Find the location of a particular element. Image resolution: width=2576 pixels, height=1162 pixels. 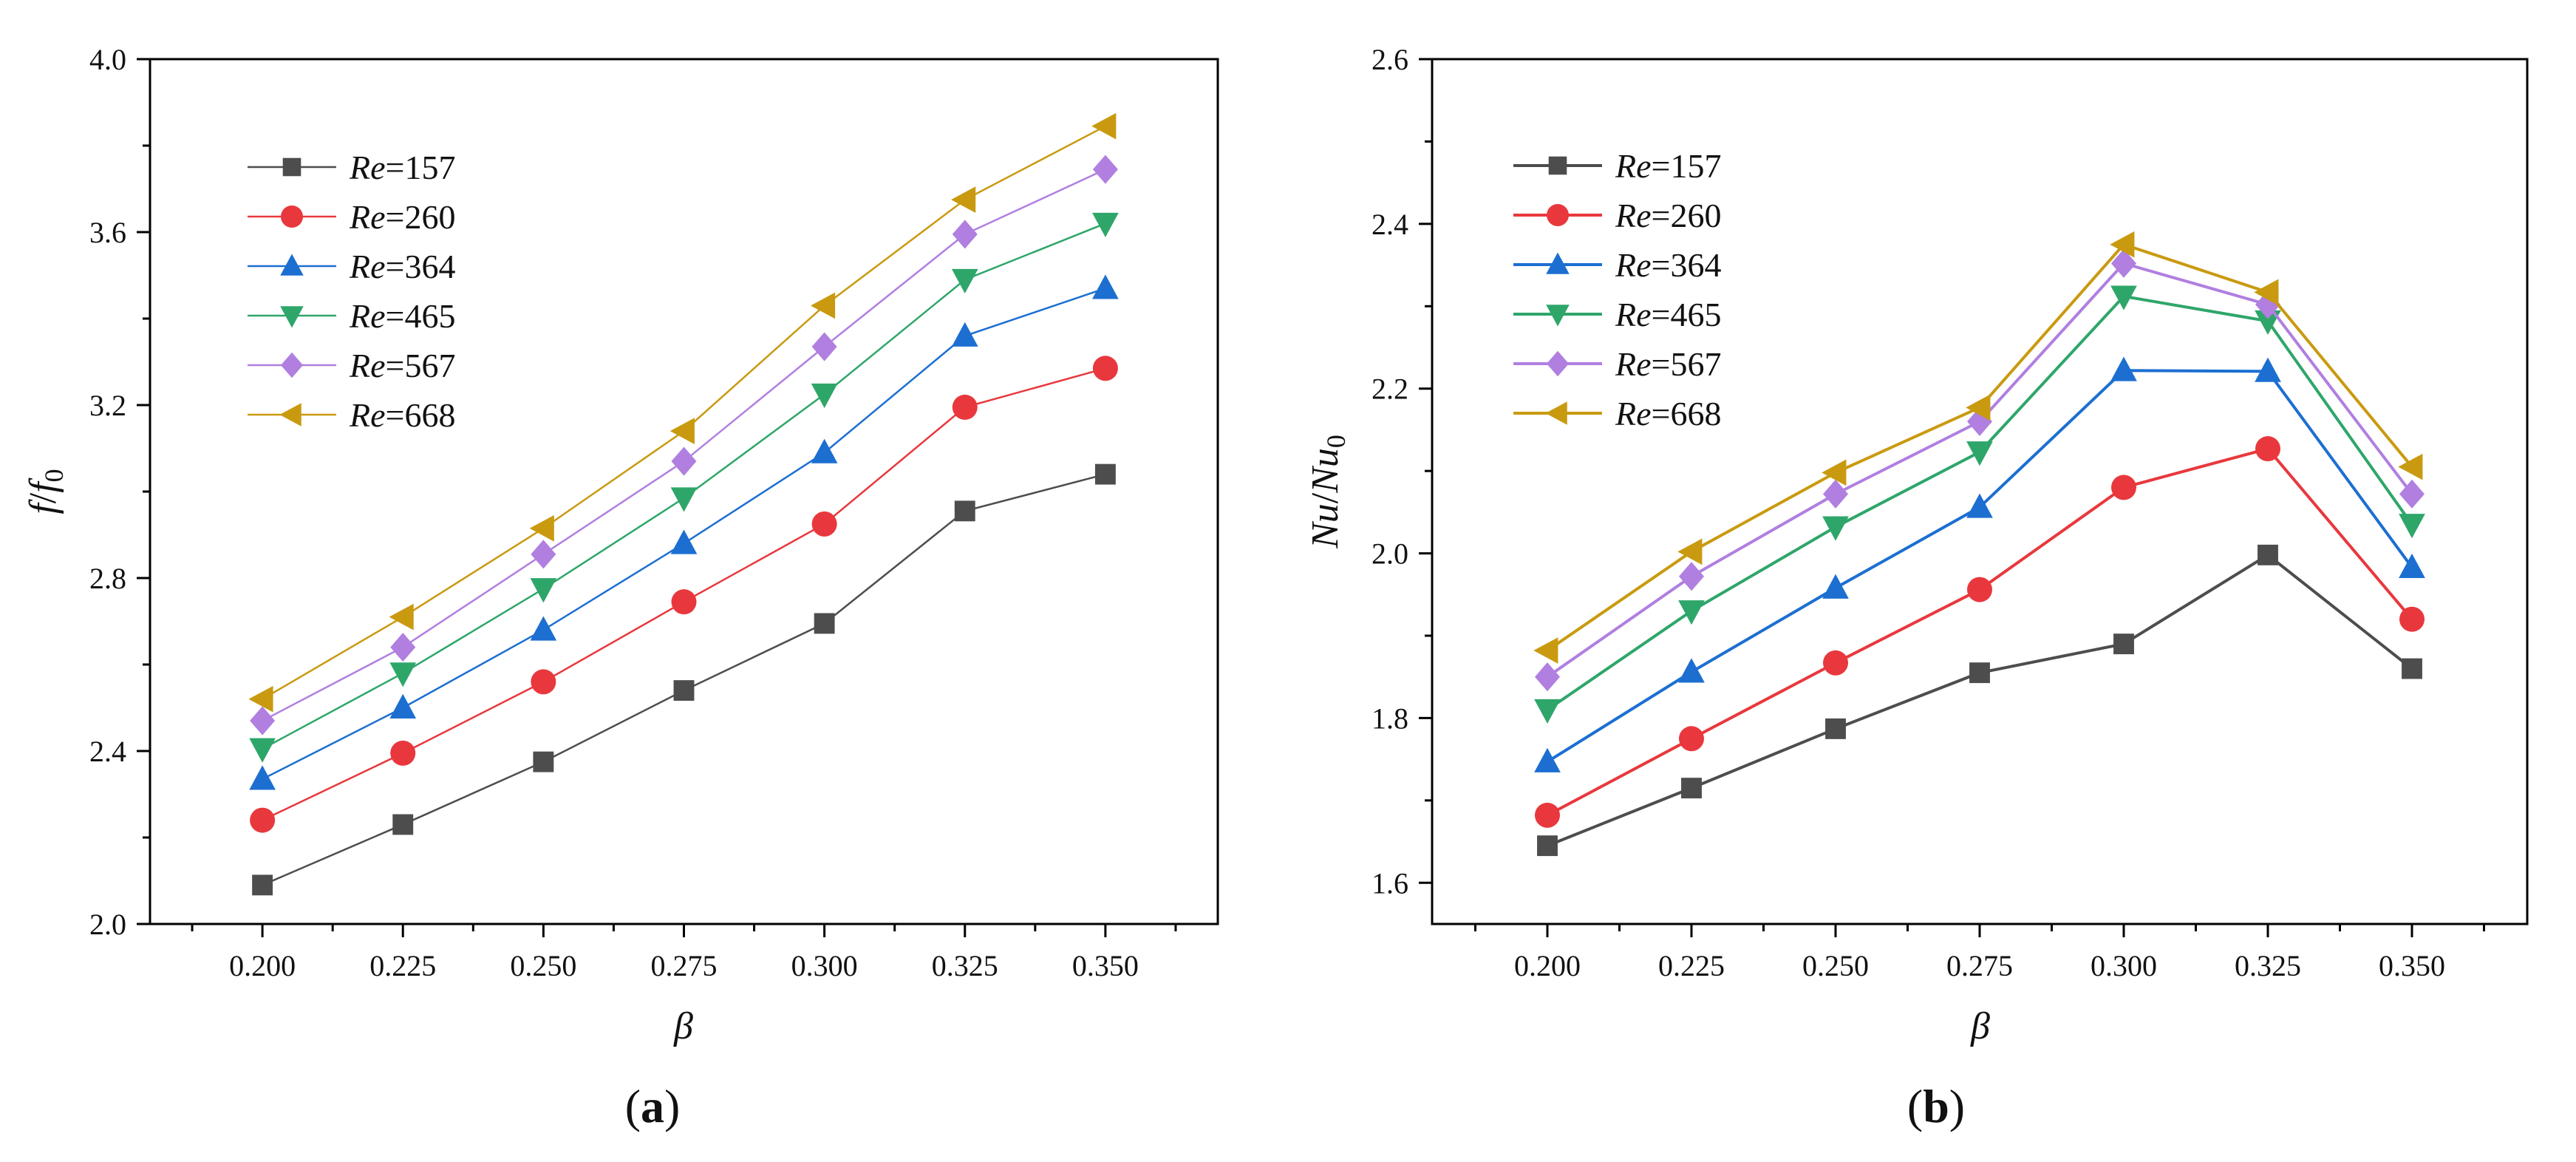

y-tick-label: 3.2 is located at coordinates (107, 406).